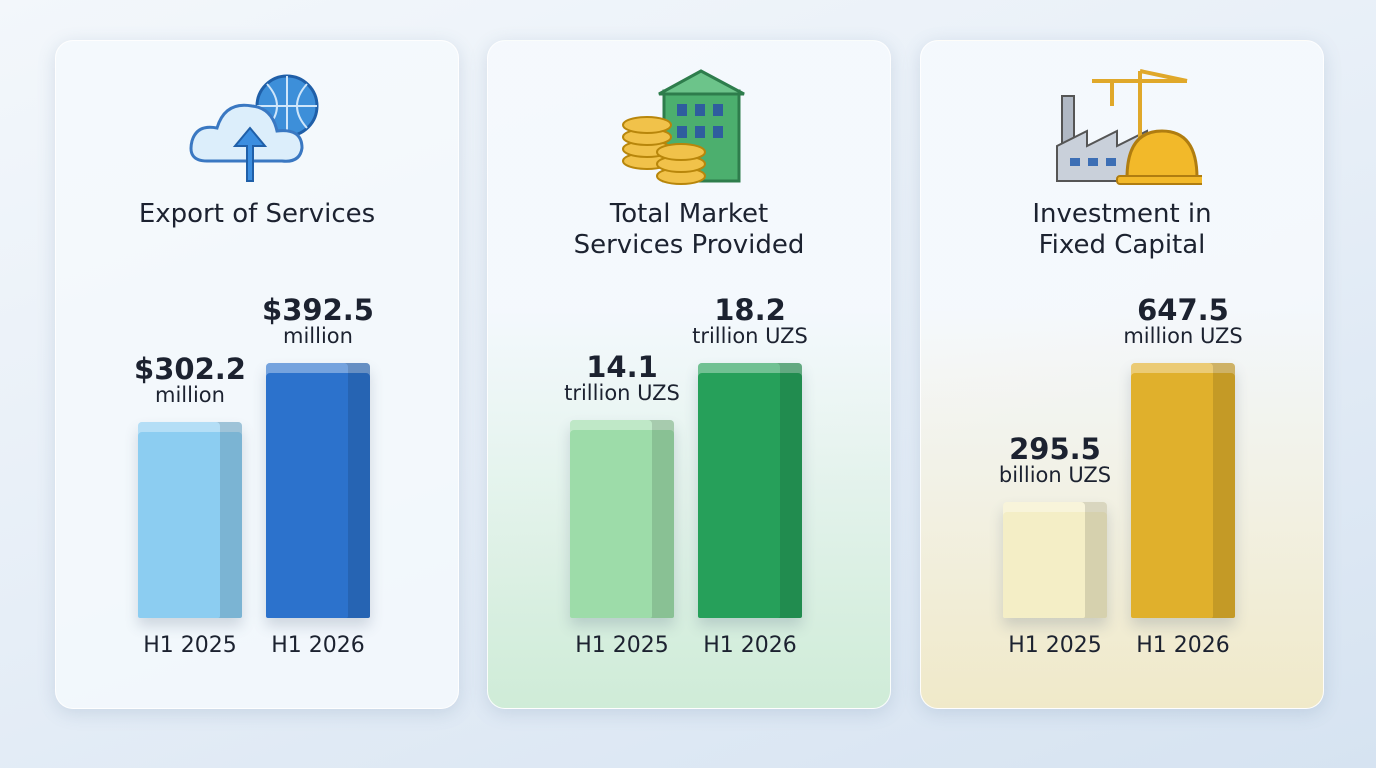 Image resolution: width=1376 pixels, height=768 pixels. Describe the element at coordinates (257, 214) in the screenshot. I see `chart-title: Export of Services` at that location.